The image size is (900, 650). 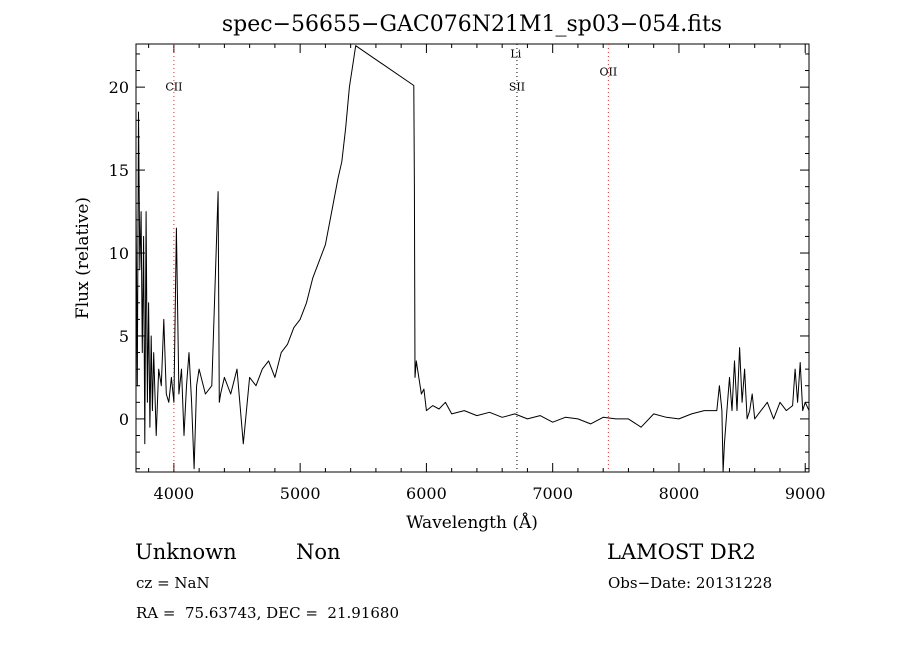 What do you see at coordinates (681, 552) in the screenshot?
I see `survey-name: LAMOST DR2` at bounding box center [681, 552].